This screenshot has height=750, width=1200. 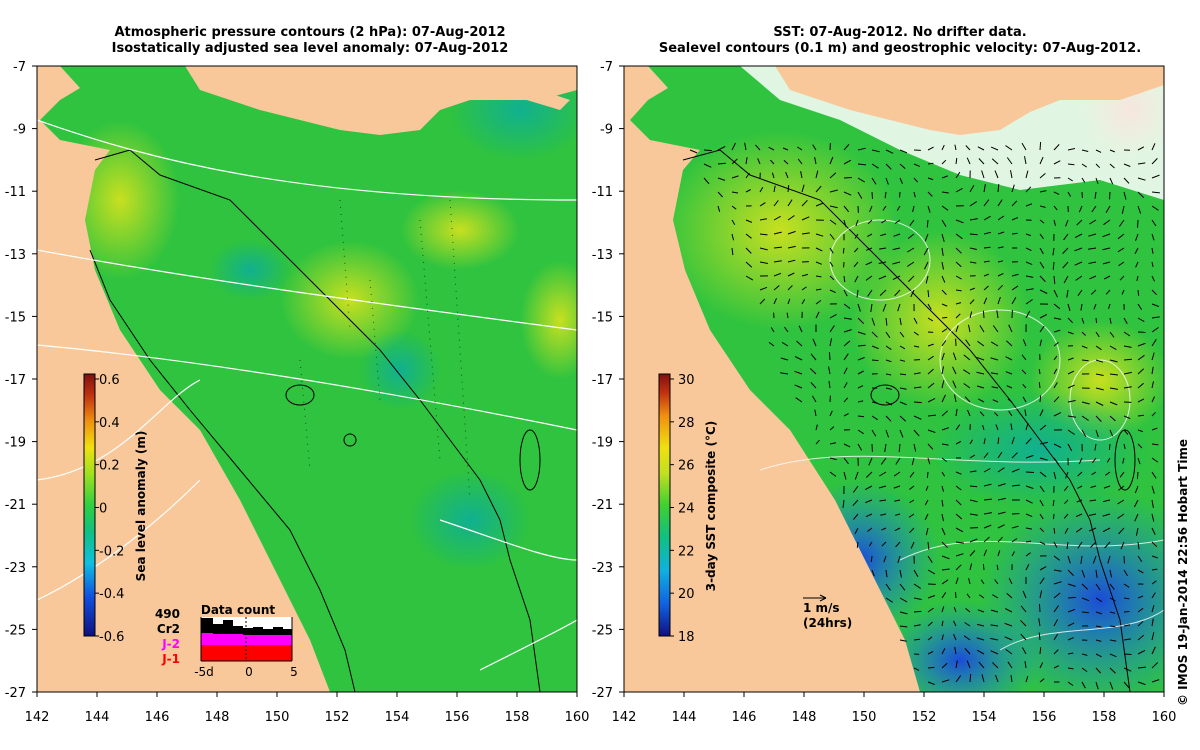 I want to click on right-lon-tick-label: 154, so click(x=984, y=717).